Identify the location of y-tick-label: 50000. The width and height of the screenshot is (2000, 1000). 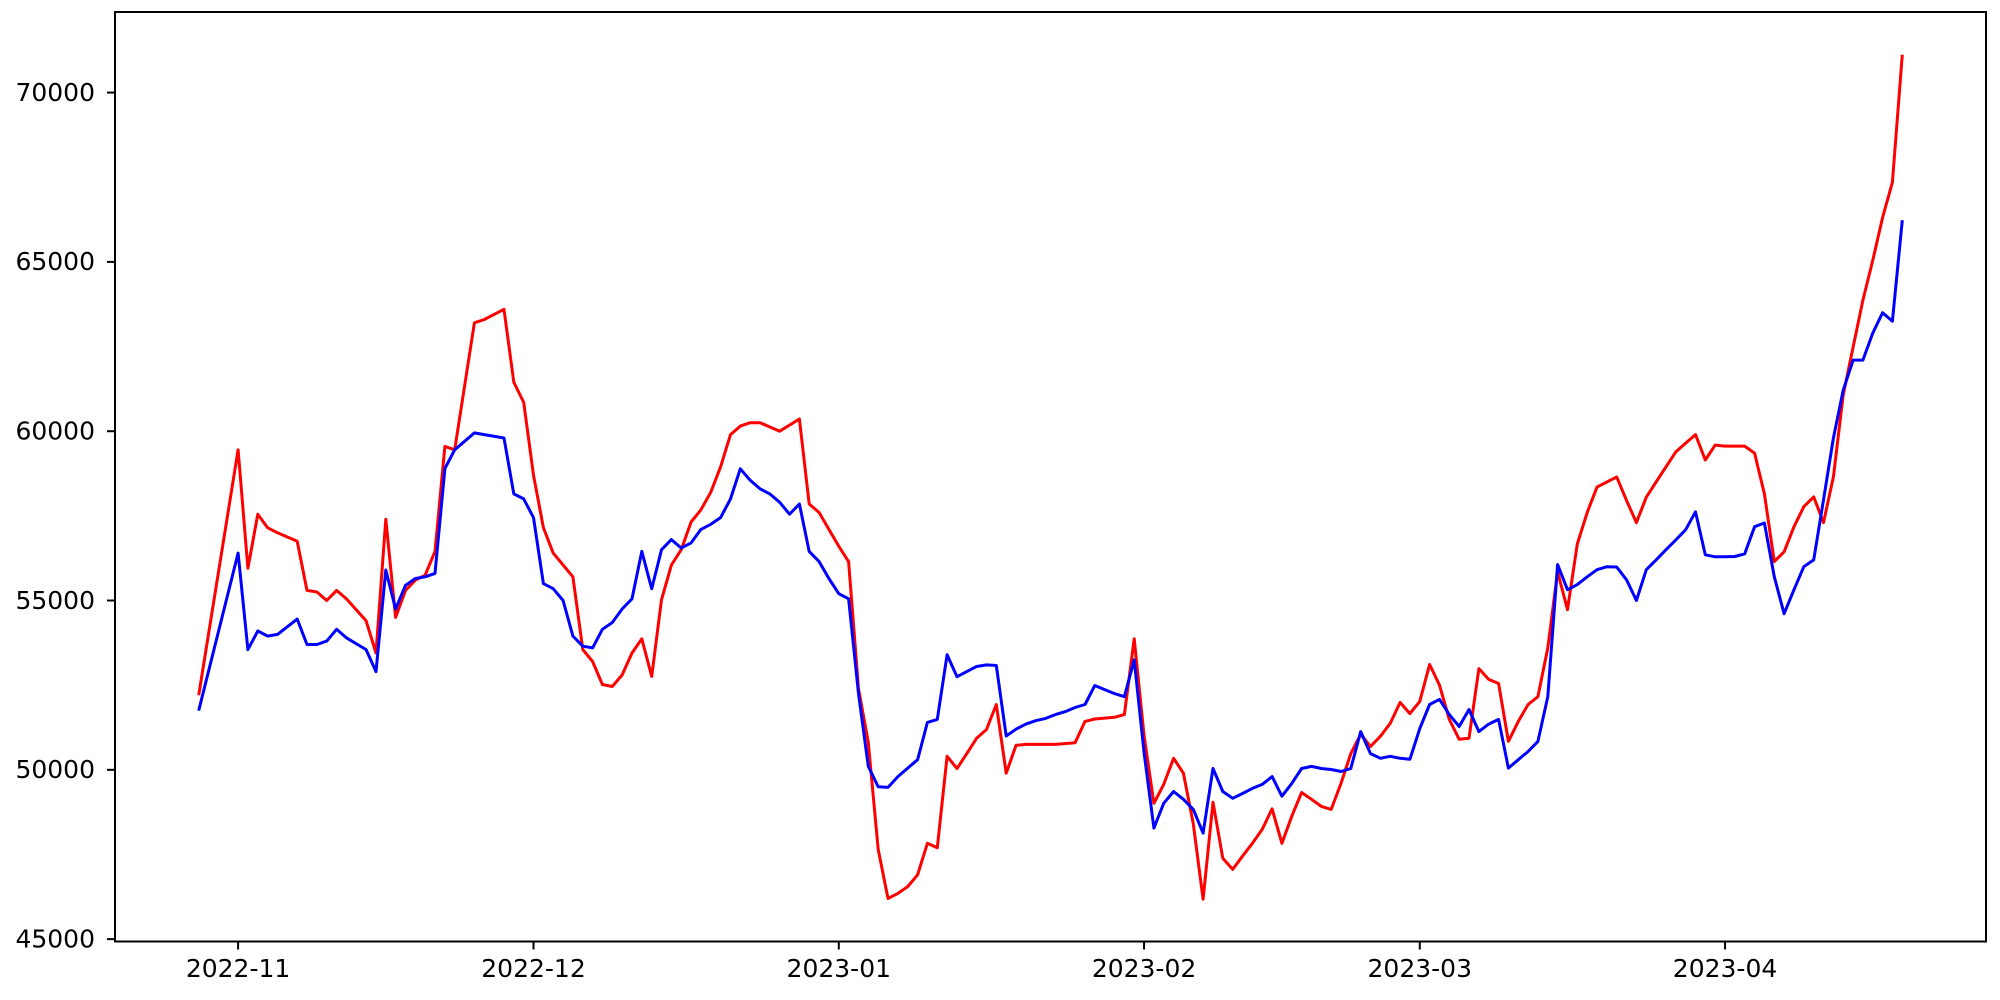
(55, 769).